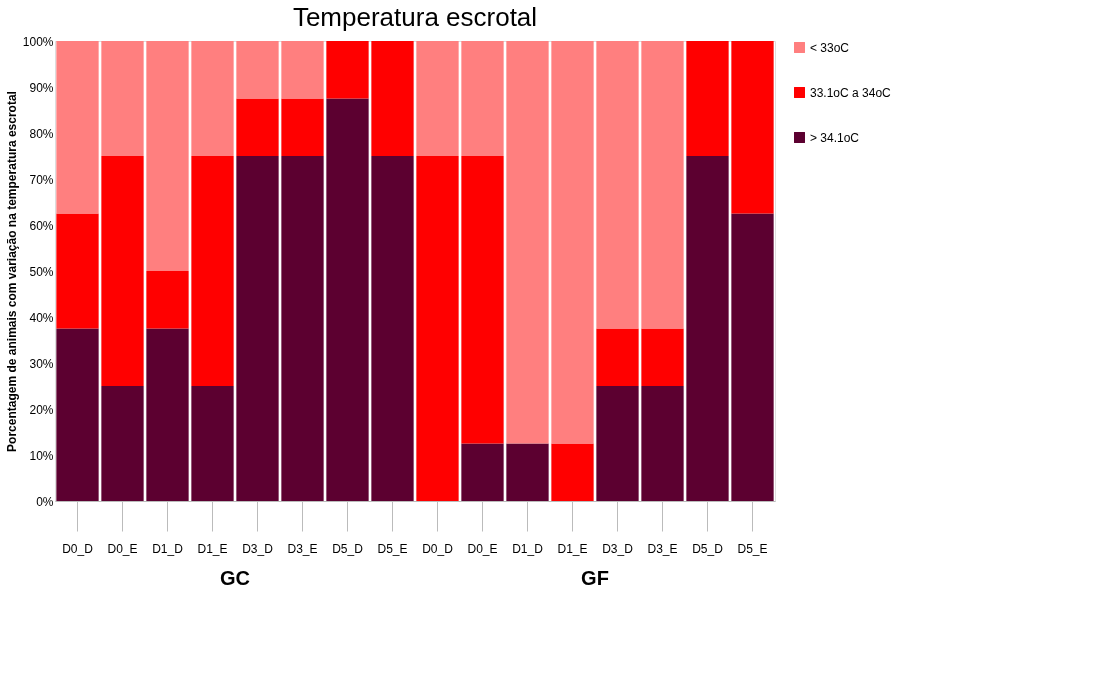 The image size is (1105, 684). What do you see at coordinates (595, 578) in the screenshot?
I see `text: GF` at bounding box center [595, 578].